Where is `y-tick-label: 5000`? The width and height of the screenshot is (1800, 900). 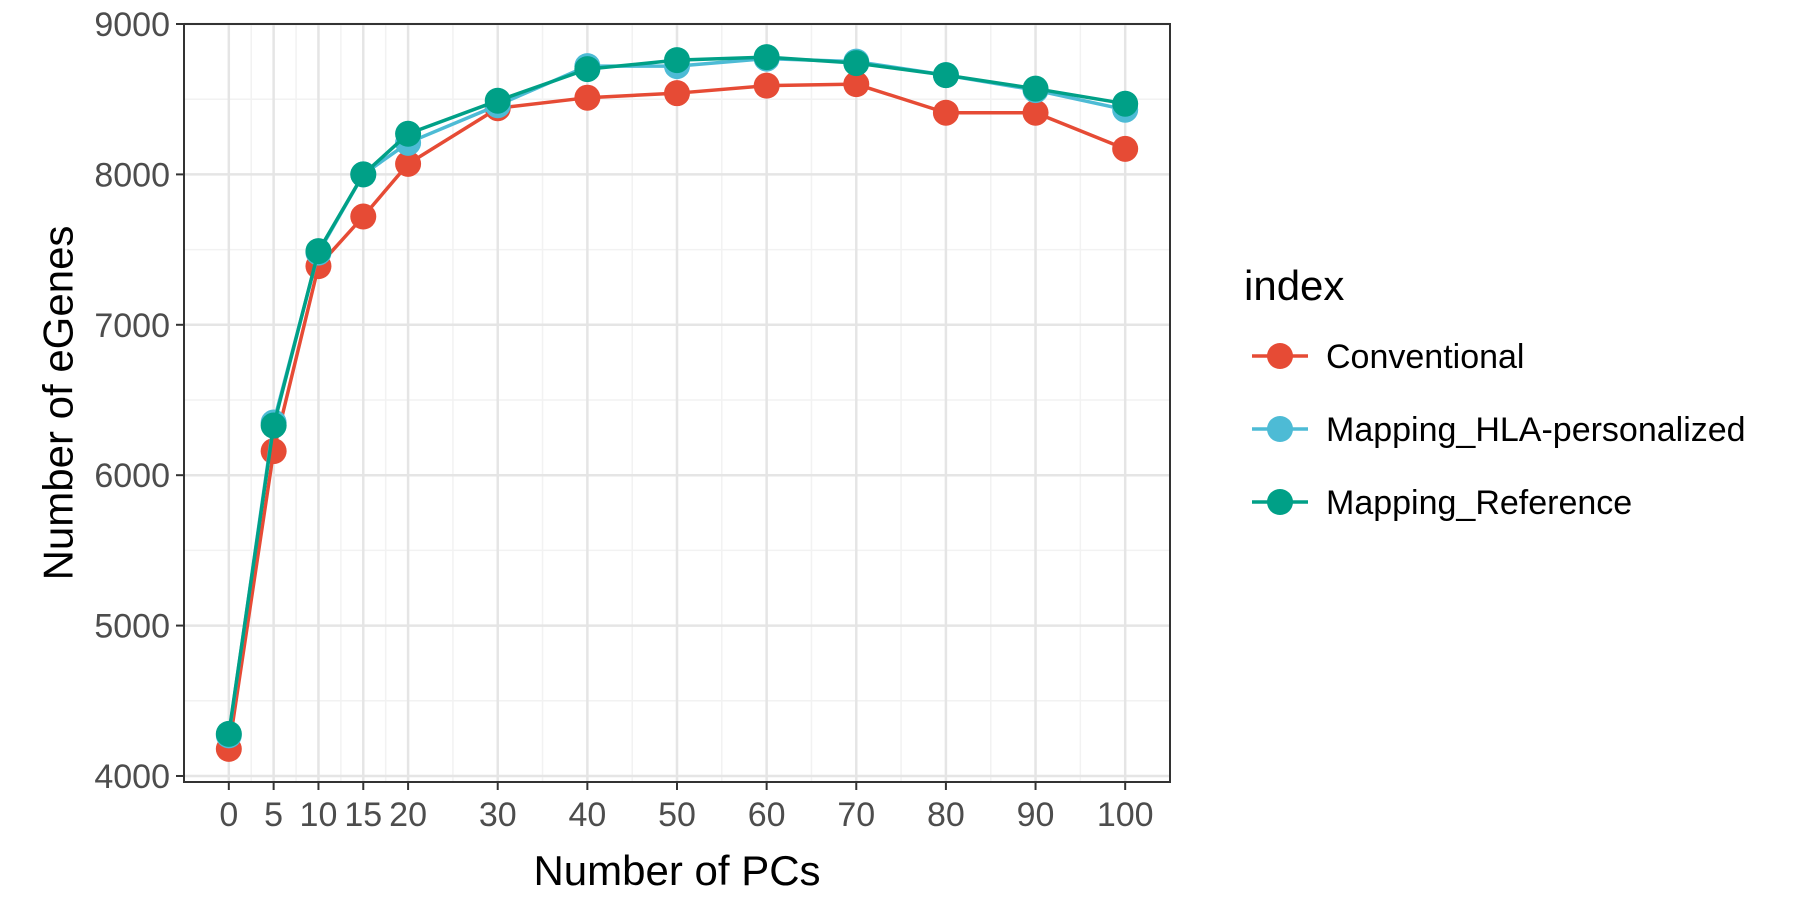 y-tick-label: 5000 is located at coordinates (132, 627).